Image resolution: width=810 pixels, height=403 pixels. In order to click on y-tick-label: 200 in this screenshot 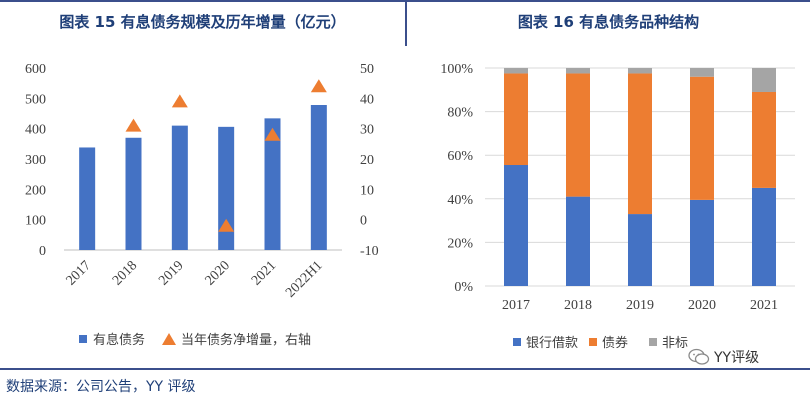, I will do `click(35, 190)`.